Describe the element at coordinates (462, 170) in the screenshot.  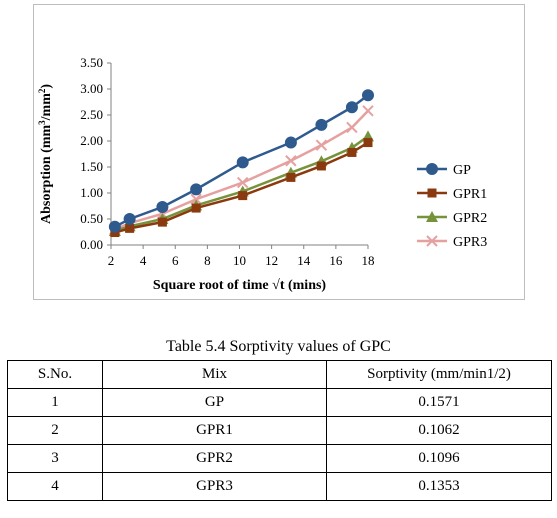
I see `legend-label-gp: GP` at that location.